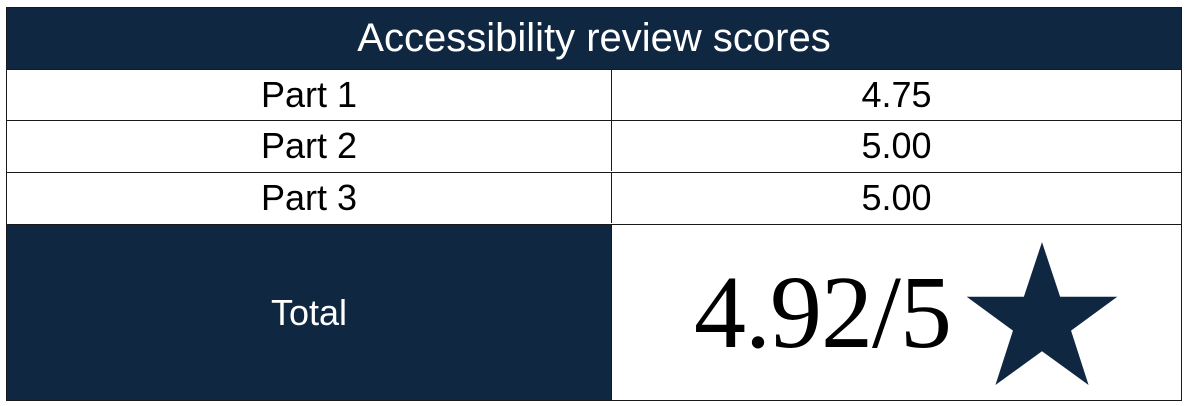  Describe the element at coordinates (896, 94) in the screenshot. I see `row-score: 4.75` at that location.